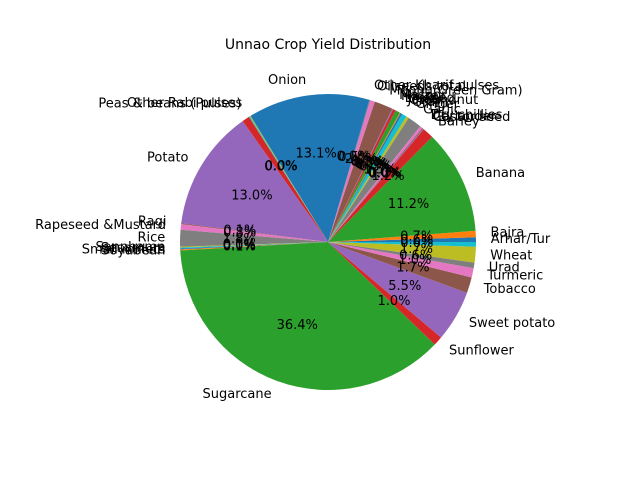  I want to click on category-label-garlic: Garlic, so click(442, 109).